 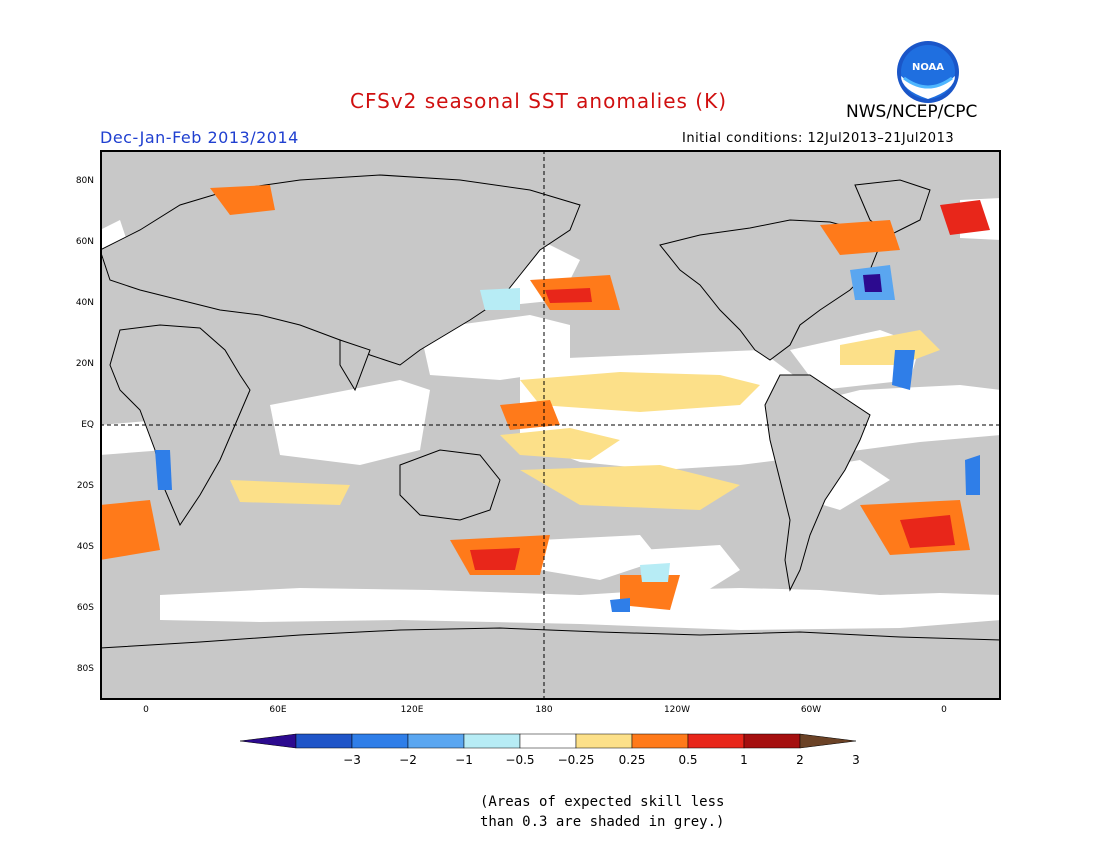 What do you see at coordinates (85, 547) in the screenshot?
I see `lat-tick: 40S` at bounding box center [85, 547].